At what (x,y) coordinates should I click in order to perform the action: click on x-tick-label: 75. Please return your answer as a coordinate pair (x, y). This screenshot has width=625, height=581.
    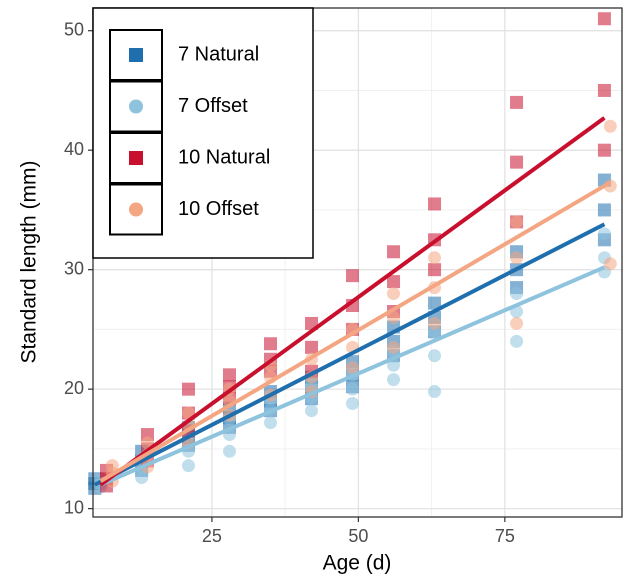
    Looking at the image, I should click on (505, 536).